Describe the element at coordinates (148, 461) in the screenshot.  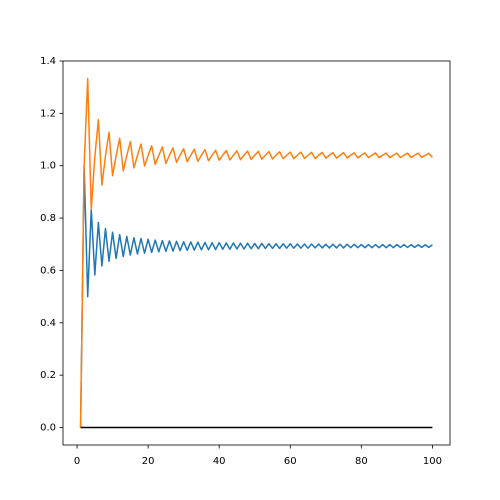
I see `x-tick-label: 20` at that location.